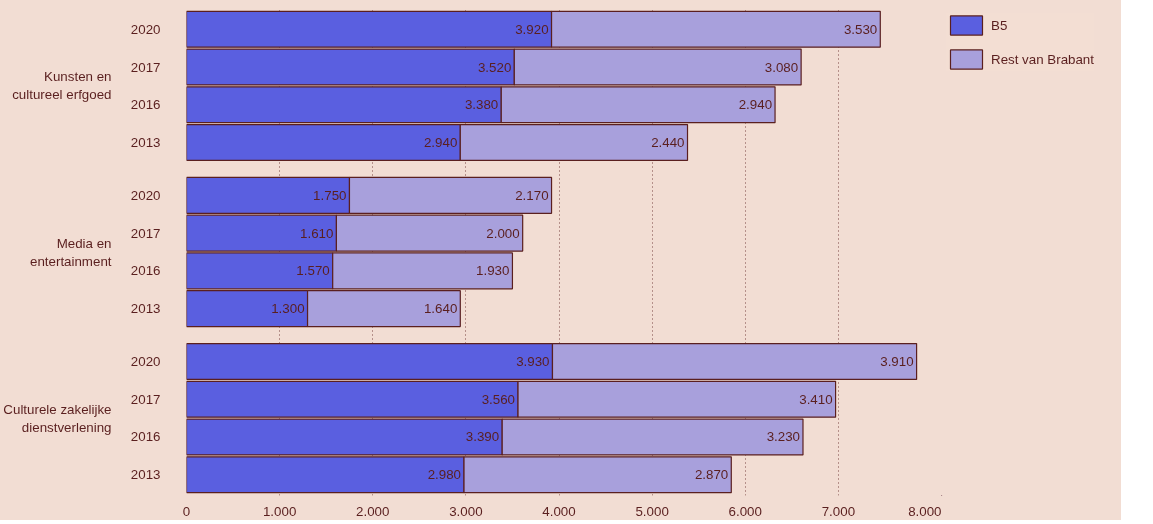 The image size is (1153, 524). What do you see at coordinates (62, 86) in the screenshot?
I see `text: Kunsten en cultureel erfgoed` at bounding box center [62, 86].